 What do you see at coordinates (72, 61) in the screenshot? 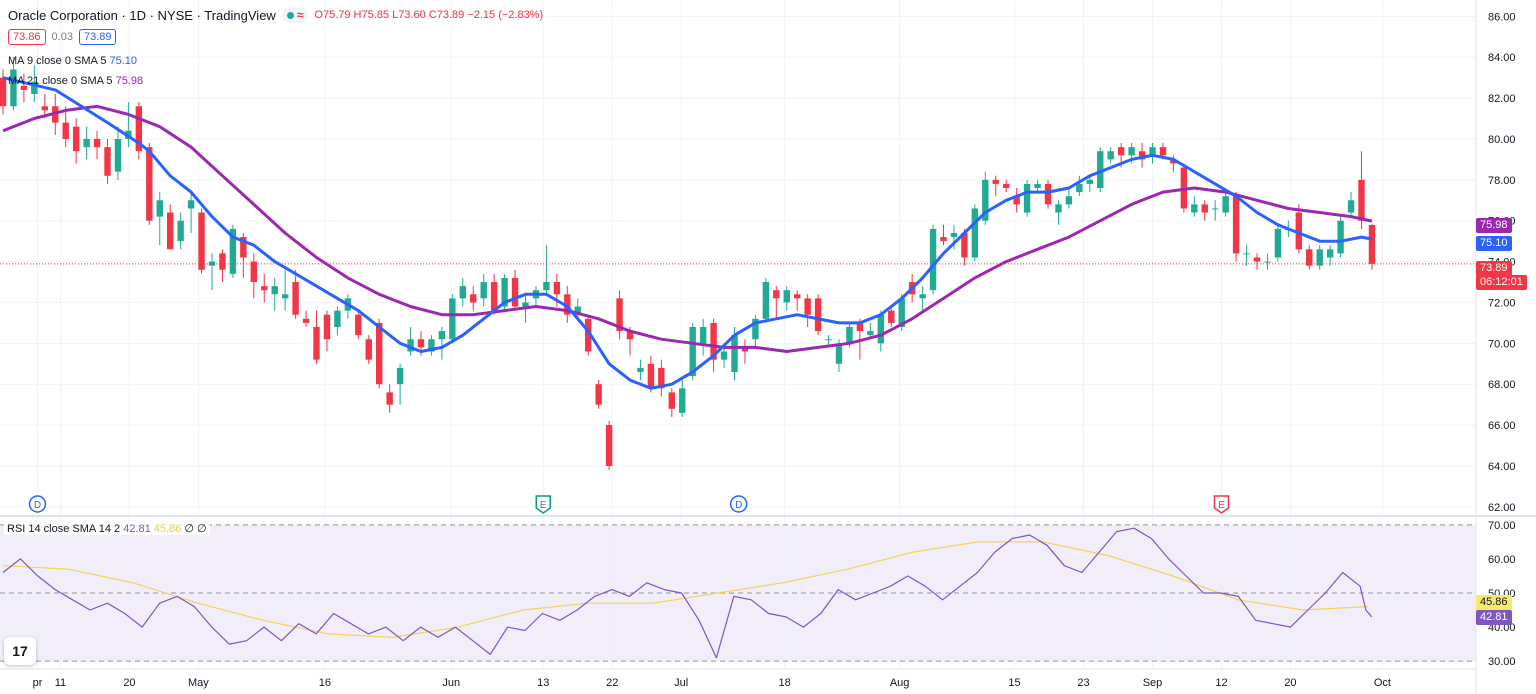
I see `ma9-legend: MA 9 close 0 SMA 5 75.10` at bounding box center [72, 61].